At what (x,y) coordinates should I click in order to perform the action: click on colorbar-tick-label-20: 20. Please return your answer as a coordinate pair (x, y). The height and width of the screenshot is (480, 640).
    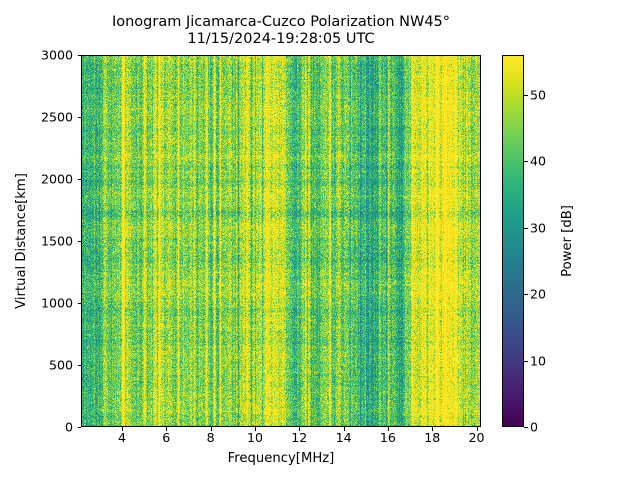
    Looking at the image, I should click on (538, 294).